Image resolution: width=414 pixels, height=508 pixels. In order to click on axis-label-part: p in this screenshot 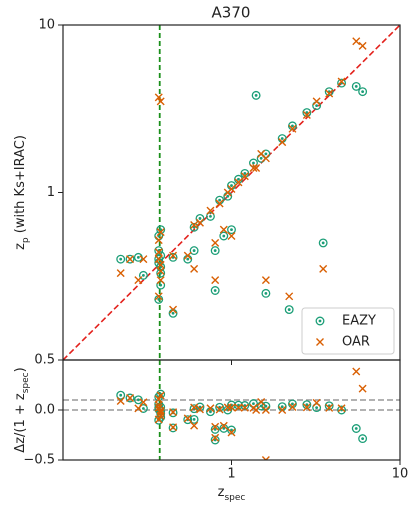, I will do `click(26, 240)`.